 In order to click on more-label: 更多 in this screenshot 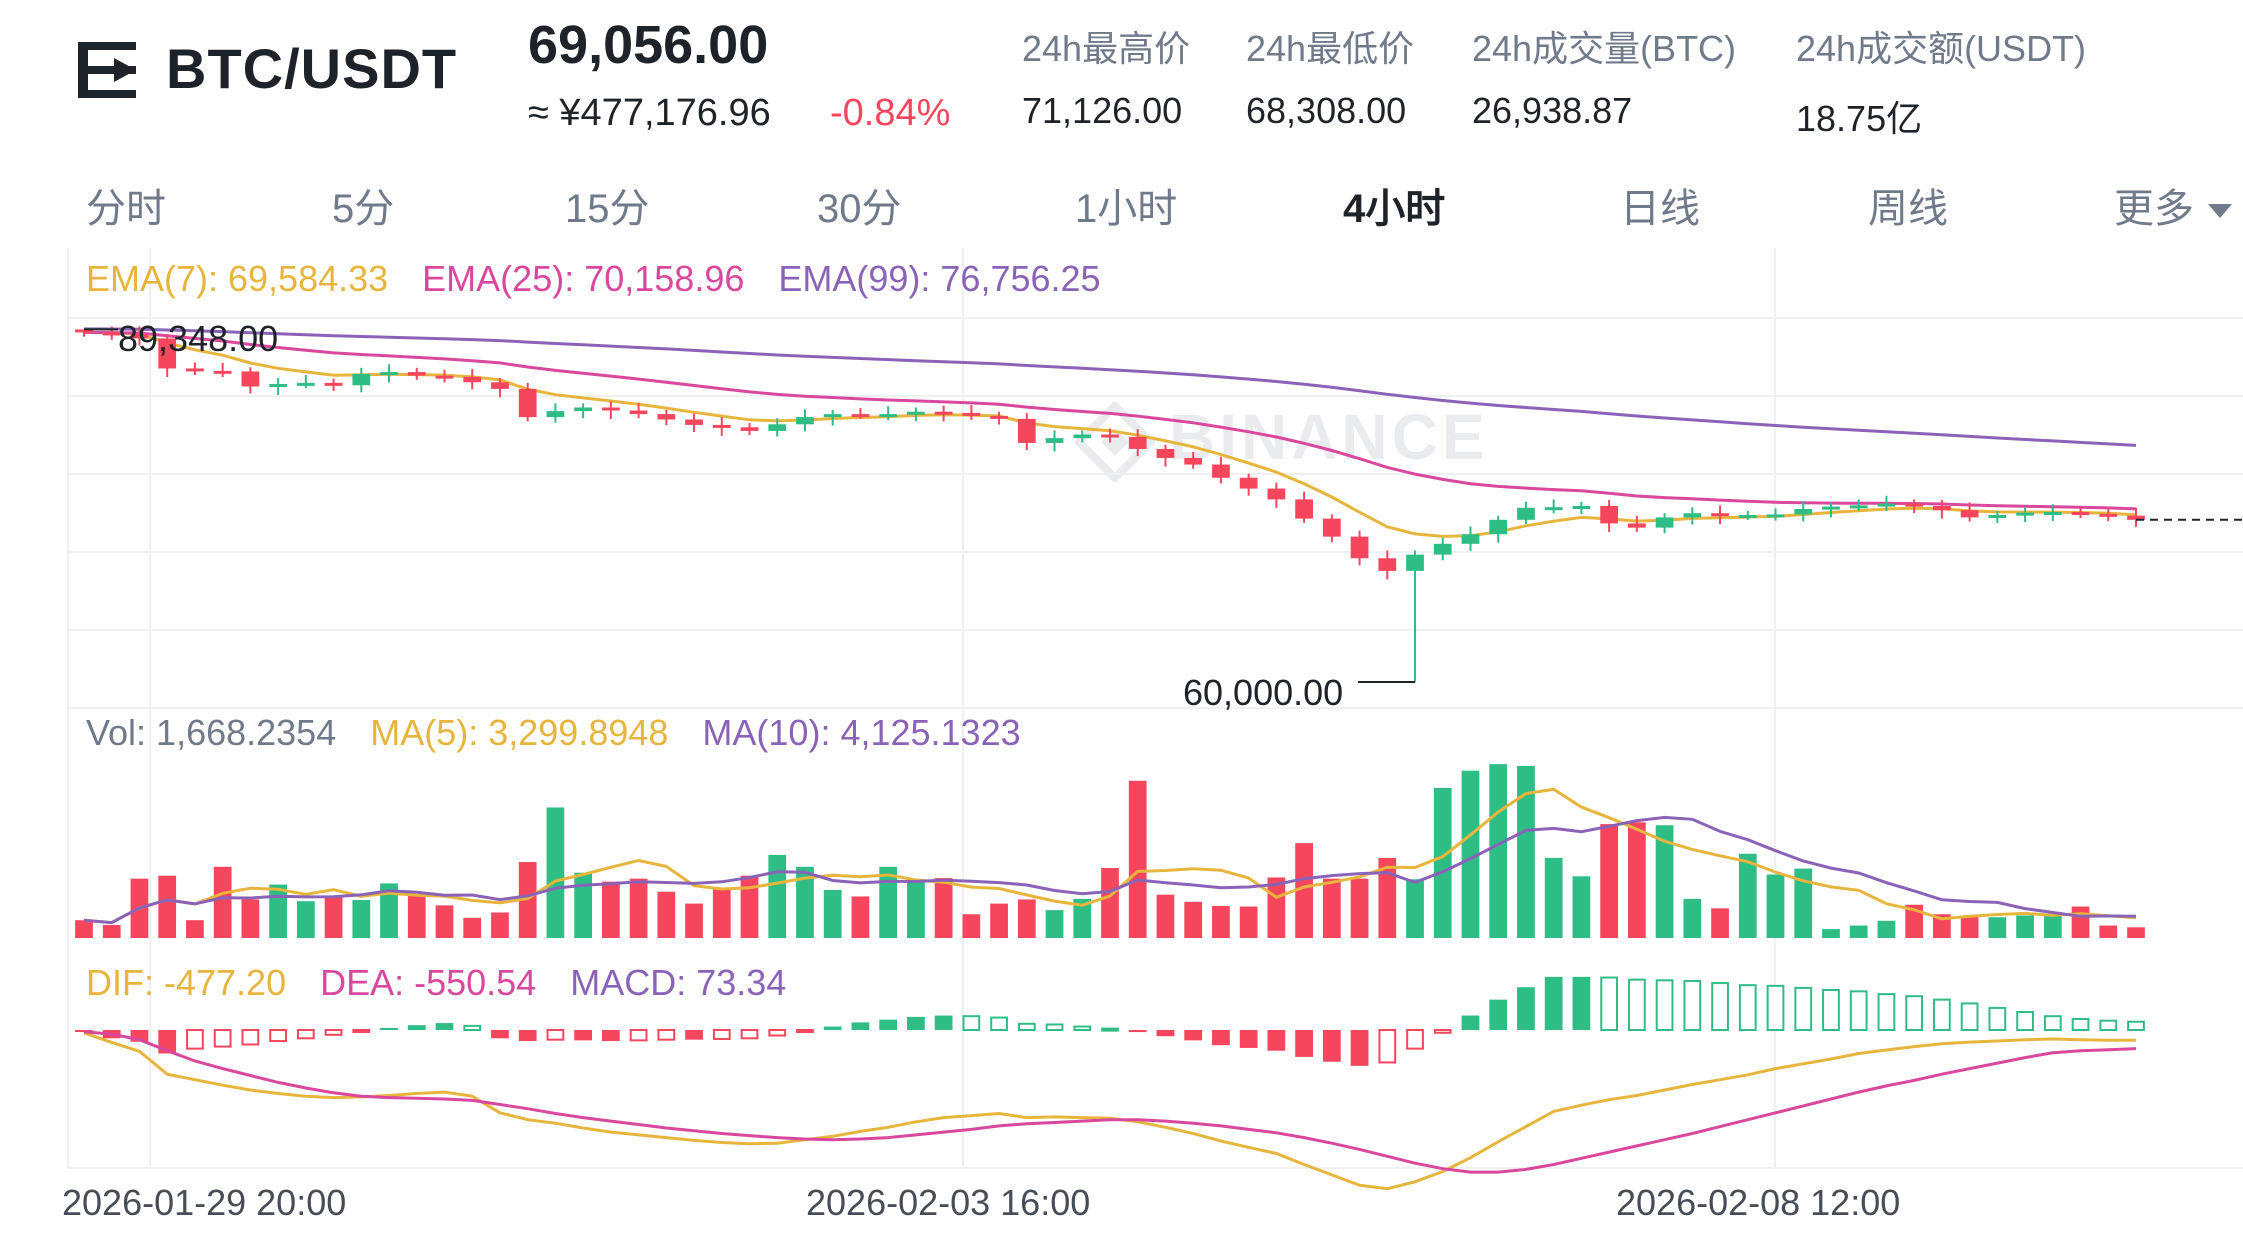, I will do `click(2154, 209)`.